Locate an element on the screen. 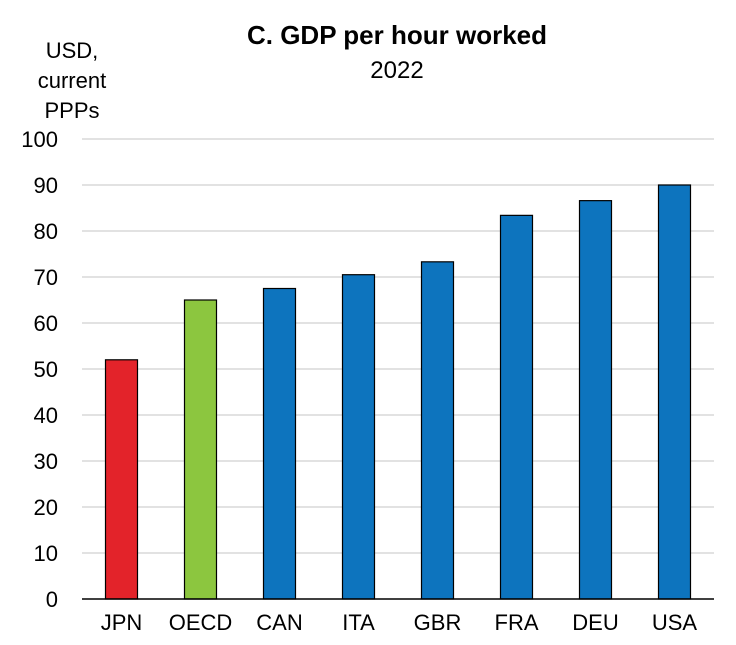 The image size is (736, 645). y-tick-label-90: 90 is located at coordinates (46, 185).